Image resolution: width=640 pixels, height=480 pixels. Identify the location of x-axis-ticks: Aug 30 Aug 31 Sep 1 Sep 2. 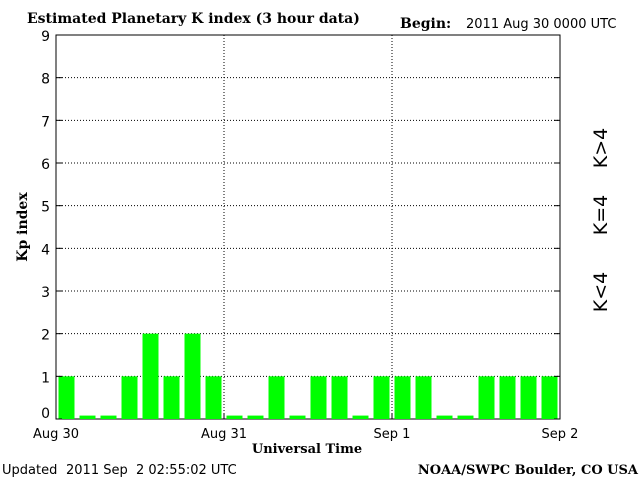
(305, 427).